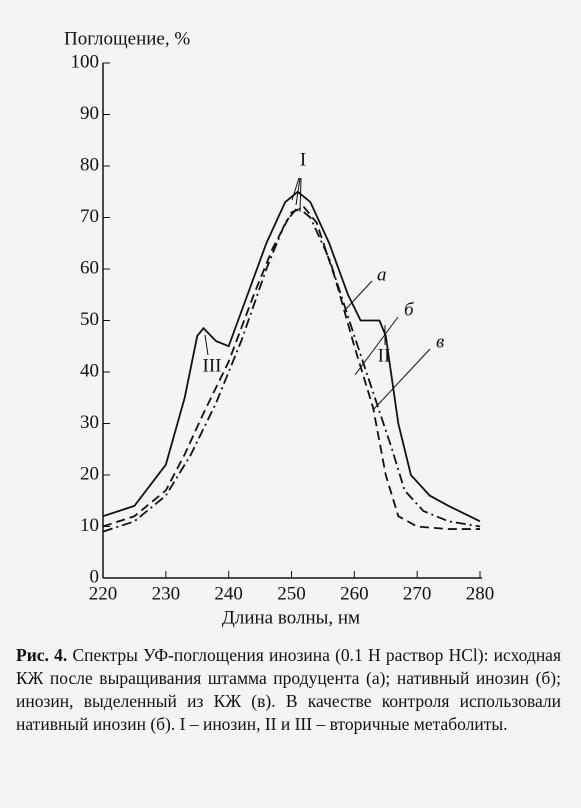 This screenshot has height=808, width=581. Describe the element at coordinates (85, 61) in the screenshot. I see `y-tick-label: 100` at that location.